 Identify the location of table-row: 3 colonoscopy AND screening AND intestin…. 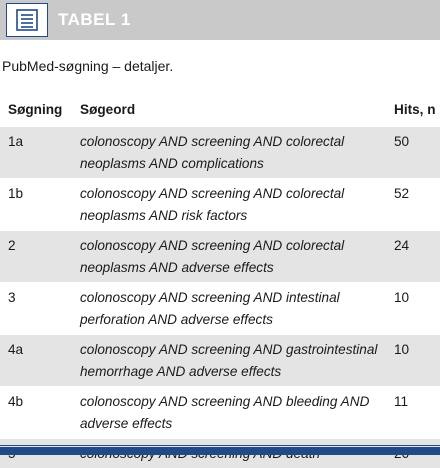
(220, 309).